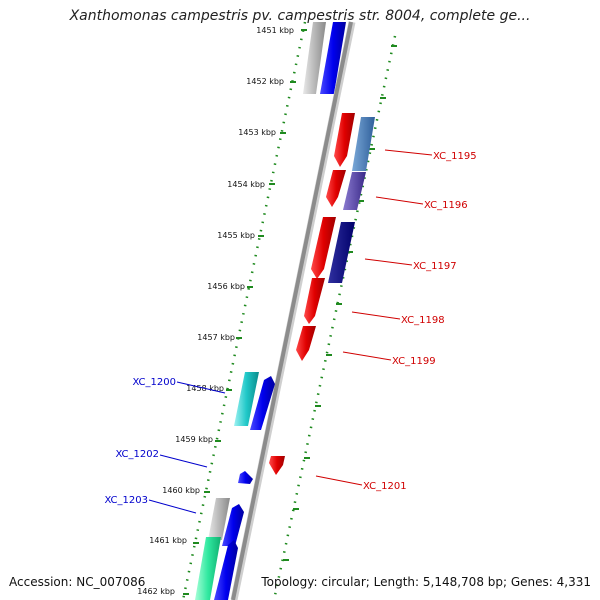 The width and height of the screenshot is (600, 600). Describe the element at coordinates (275, 30) in the screenshot. I see `kbp-label: 1451 kbp` at that location.